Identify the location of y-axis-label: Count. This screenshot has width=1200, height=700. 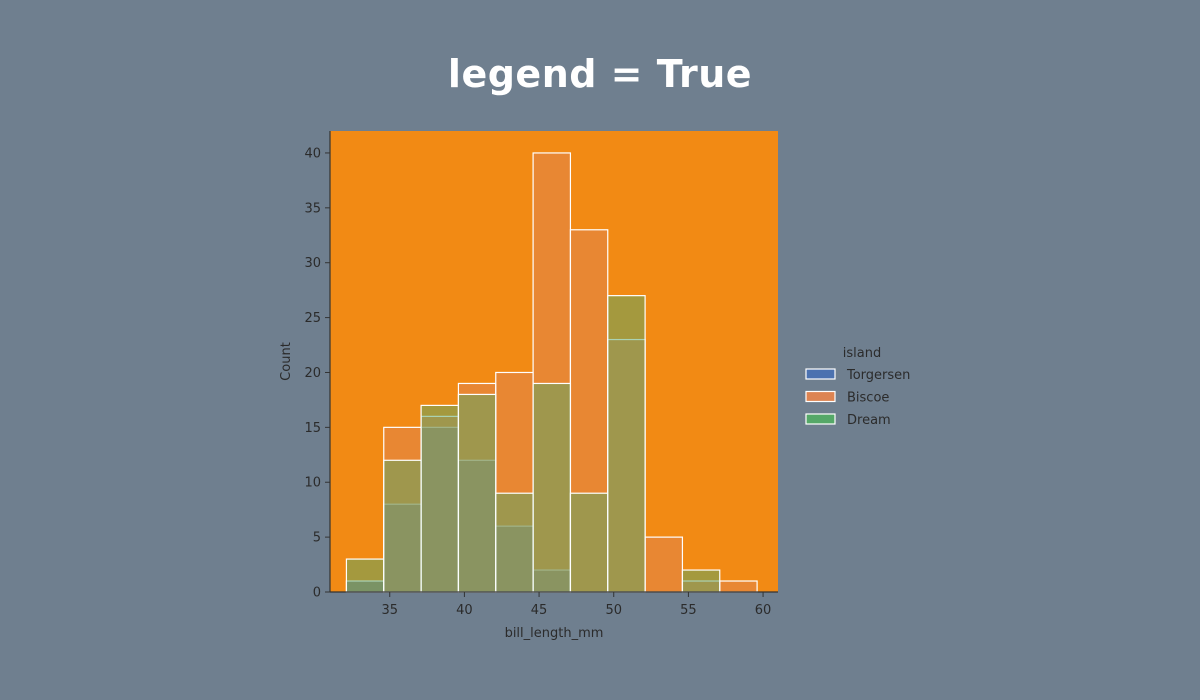
(286, 361).